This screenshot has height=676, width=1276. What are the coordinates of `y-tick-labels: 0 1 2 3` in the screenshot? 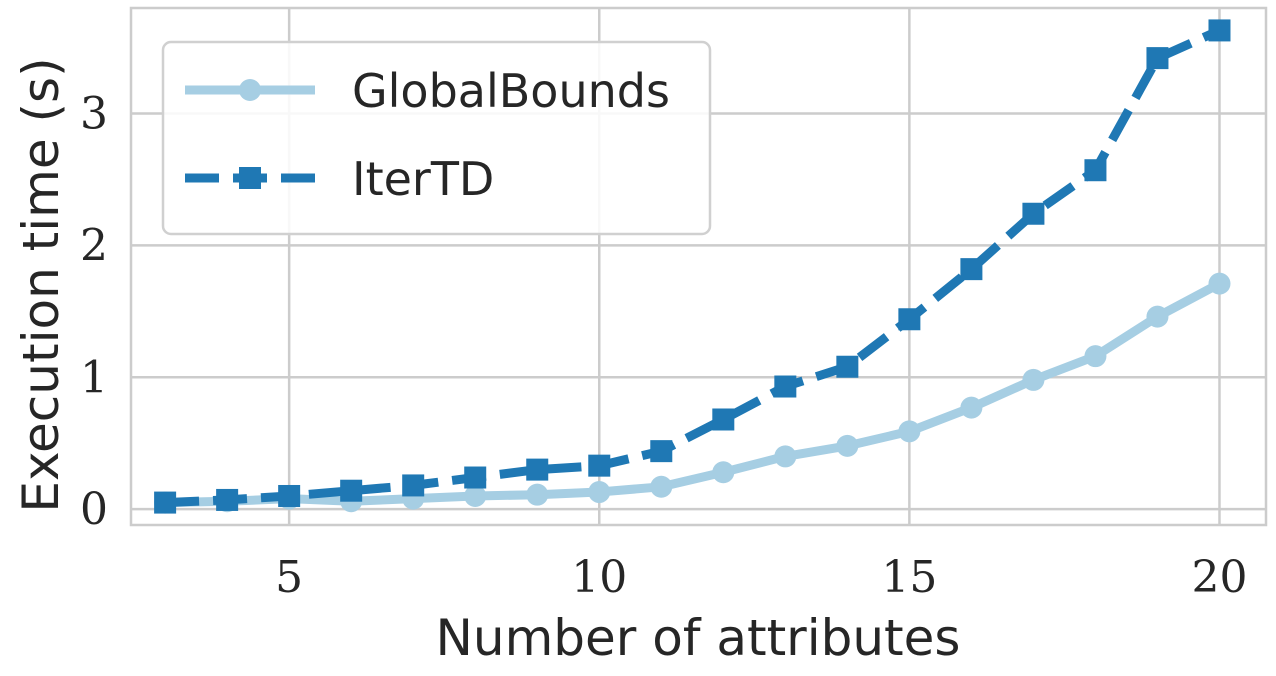 It's located at (94, 312).